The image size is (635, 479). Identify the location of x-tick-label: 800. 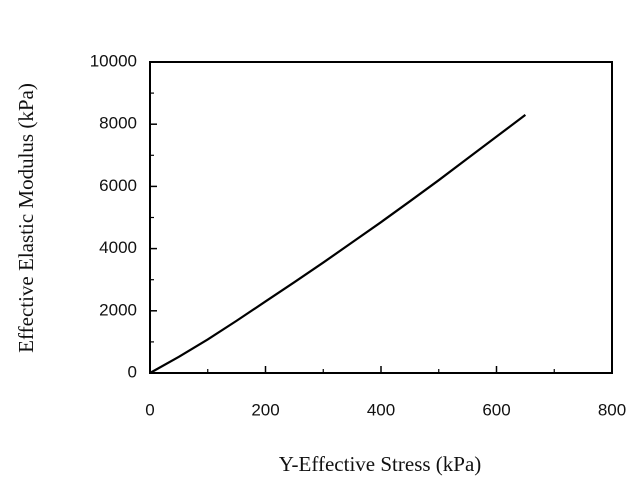
(612, 409).